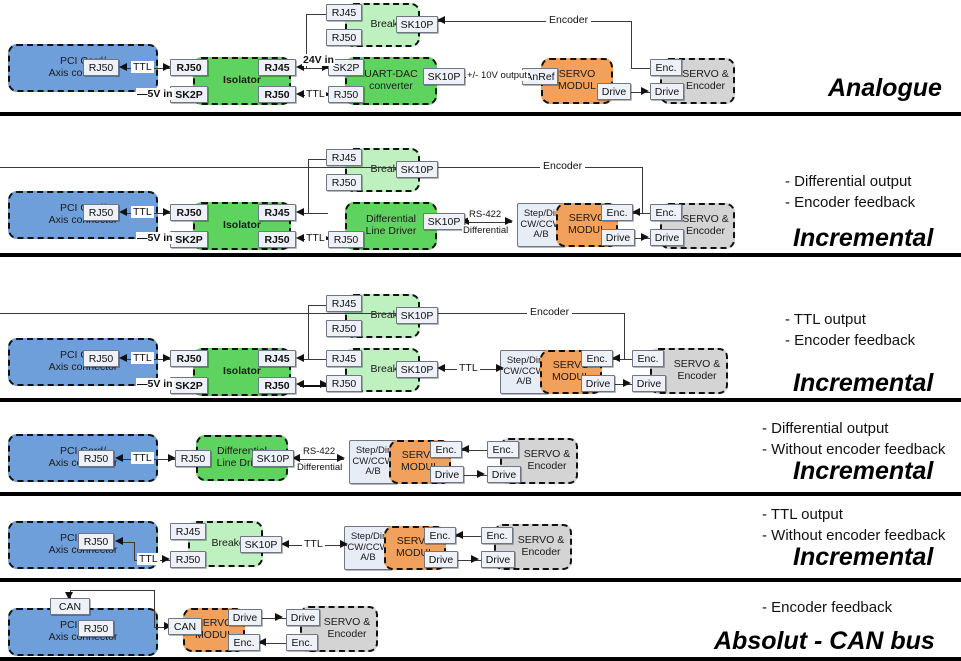  What do you see at coordinates (863, 557) in the screenshot?
I see `category-row5: Incremental` at bounding box center [863, 557].